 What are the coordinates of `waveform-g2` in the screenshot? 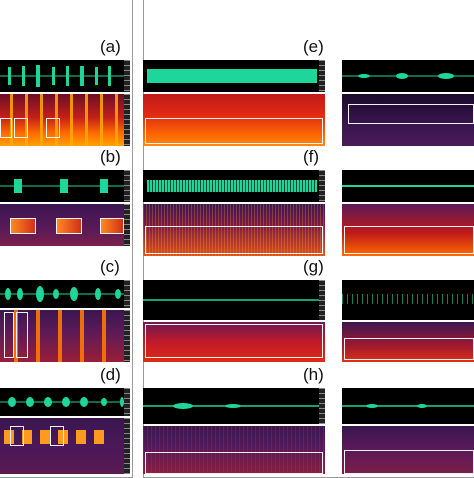 It's located at (408, 300).